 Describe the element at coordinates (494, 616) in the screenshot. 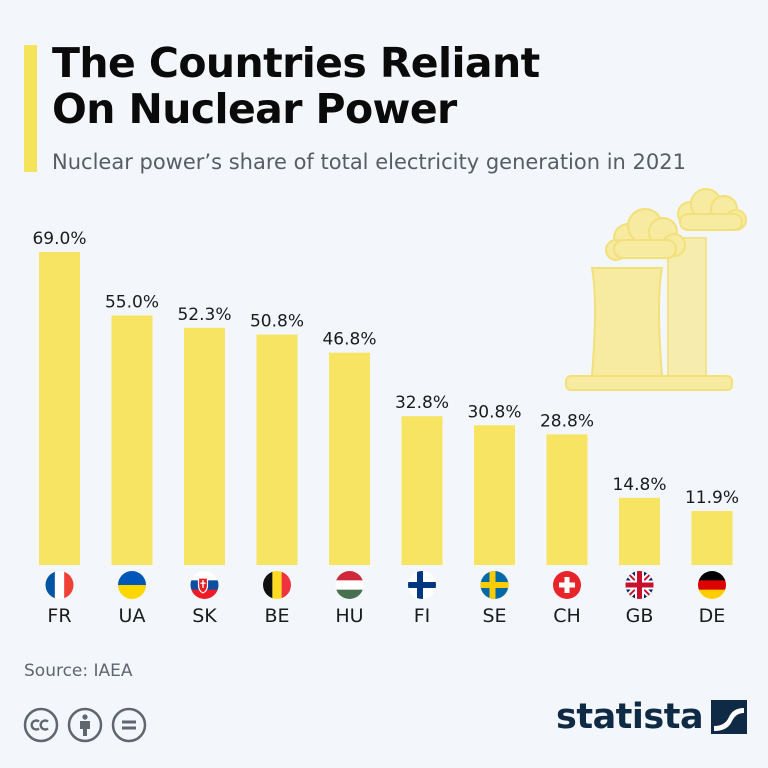

I see `category-label-se: SE` at that location.